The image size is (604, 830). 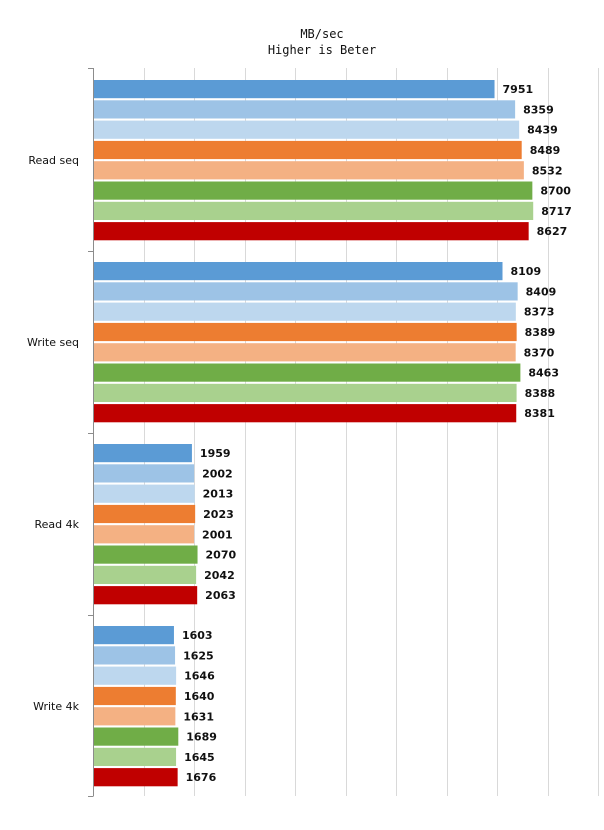 What do you see at coordinates (218, 514) in the screenshot?
I see `data-label: 2023` at bounding box center [218, 514].